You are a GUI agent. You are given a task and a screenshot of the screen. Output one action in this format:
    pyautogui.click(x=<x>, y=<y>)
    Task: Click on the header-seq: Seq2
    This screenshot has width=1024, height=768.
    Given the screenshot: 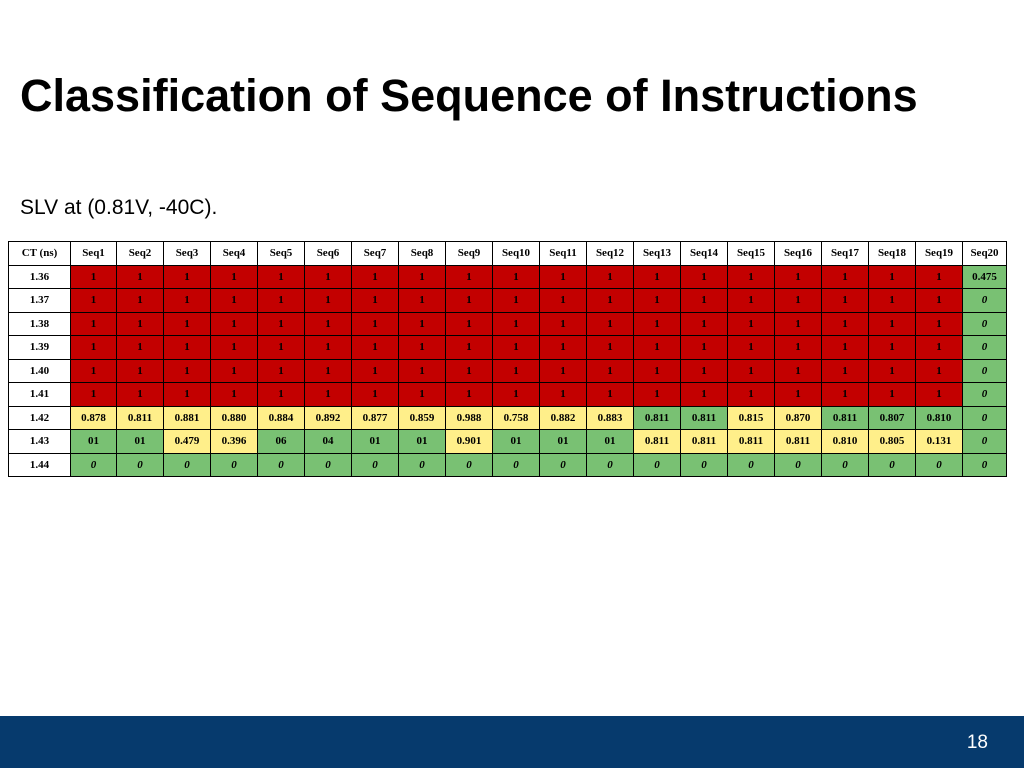 What is the action you would take?
    pyautogui.click(x=140, y=253)
    